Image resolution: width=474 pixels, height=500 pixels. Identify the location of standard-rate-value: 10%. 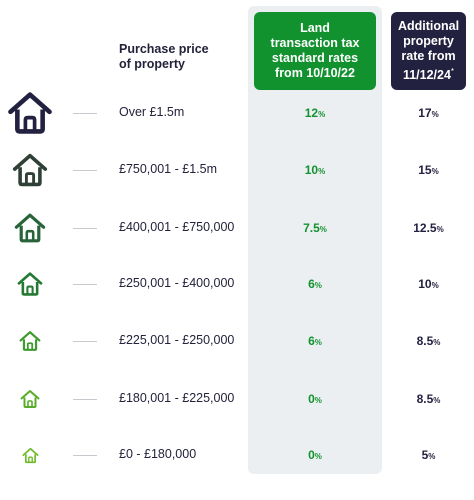
(315, 170).